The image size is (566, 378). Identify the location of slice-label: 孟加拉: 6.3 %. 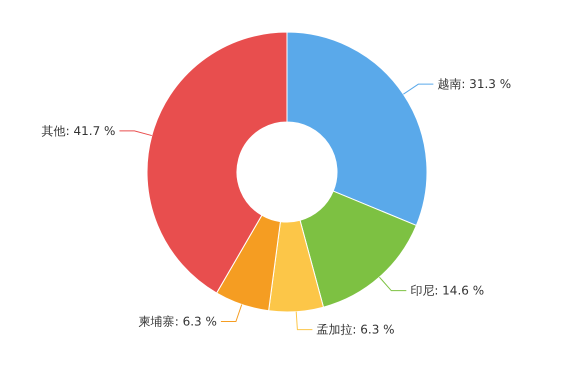
(355, 329).